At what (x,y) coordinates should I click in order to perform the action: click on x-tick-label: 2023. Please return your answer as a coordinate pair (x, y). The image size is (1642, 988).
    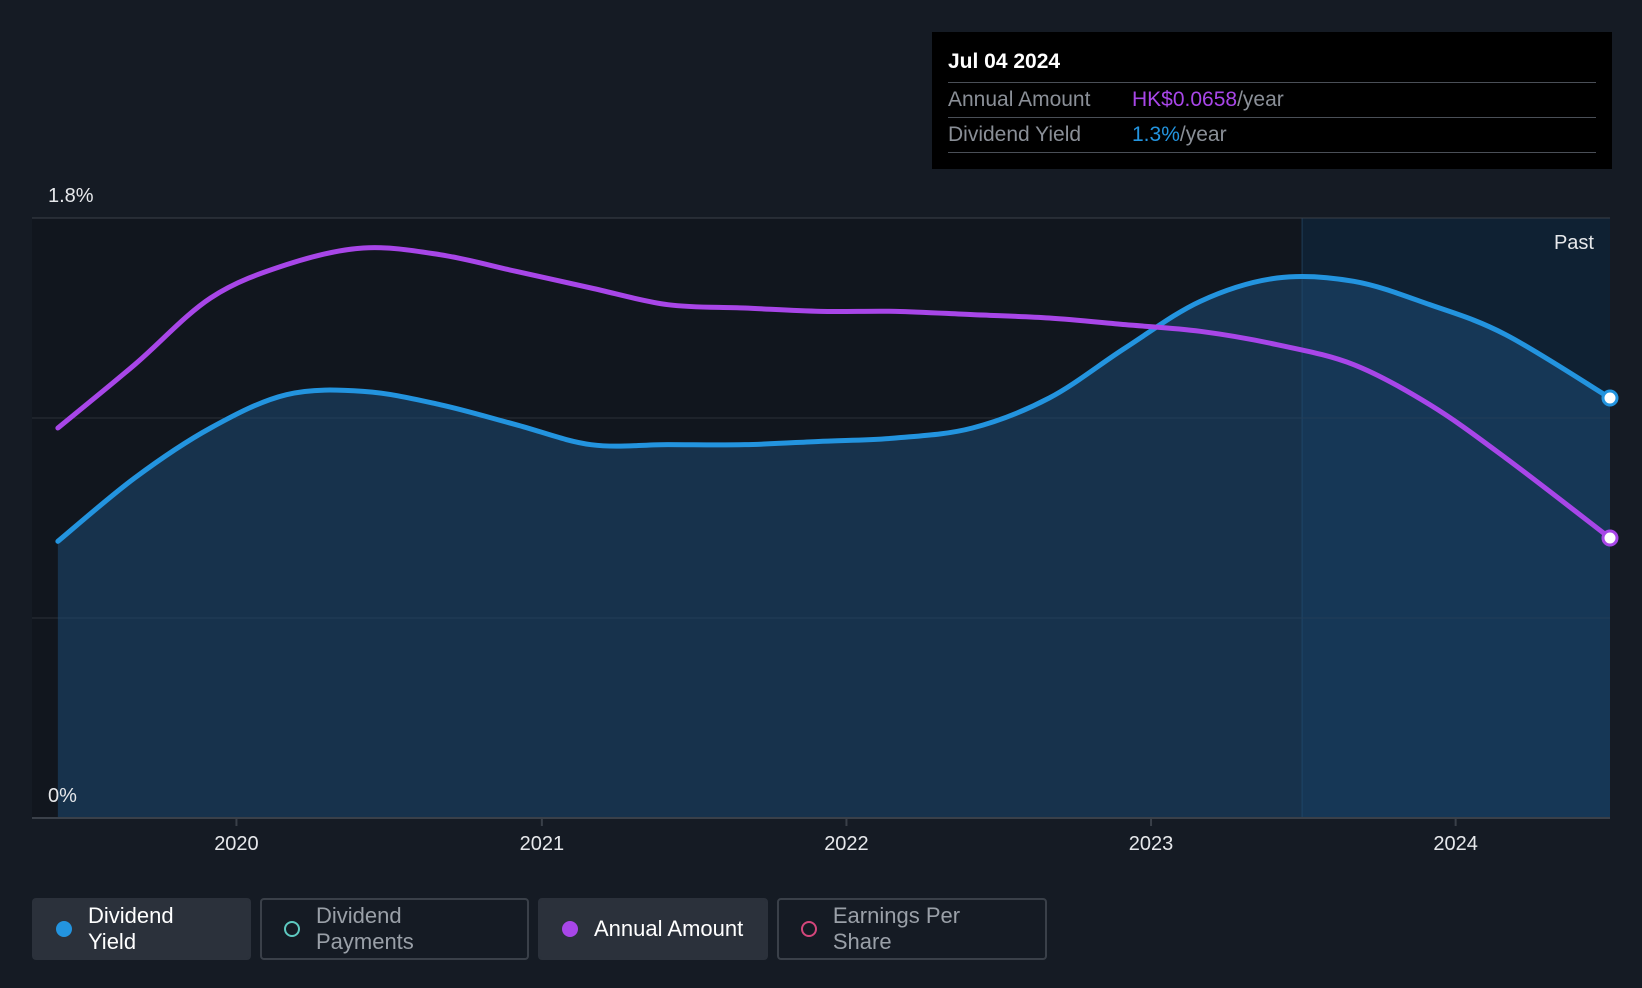
    Looking at the image, I should click on (1151, 844).